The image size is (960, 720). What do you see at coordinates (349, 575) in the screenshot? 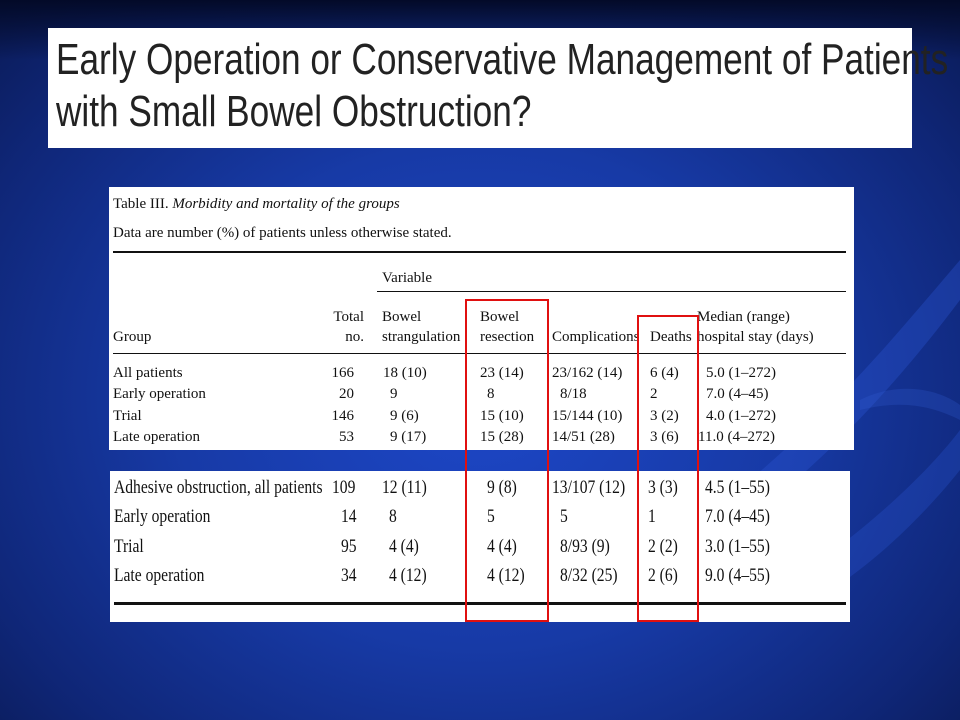
I see `row-total: 34` at bounding box center [349, 575].